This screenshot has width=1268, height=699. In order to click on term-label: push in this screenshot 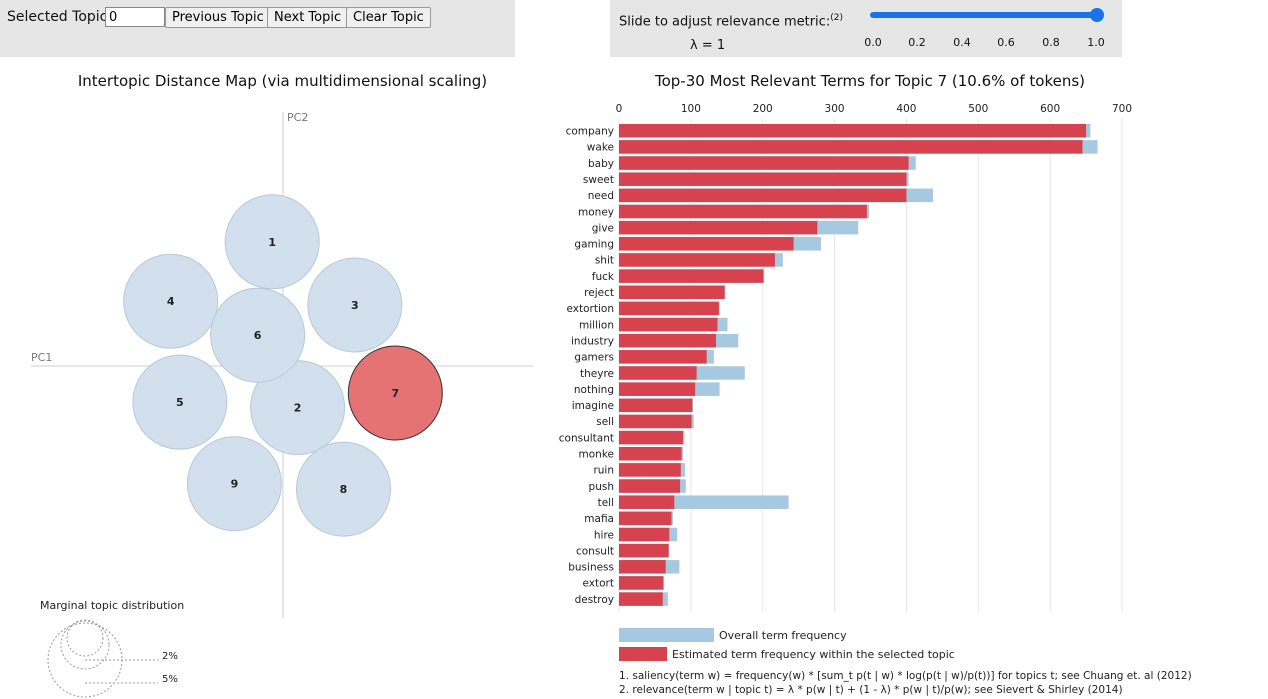, I will do `click(601, 487)`.